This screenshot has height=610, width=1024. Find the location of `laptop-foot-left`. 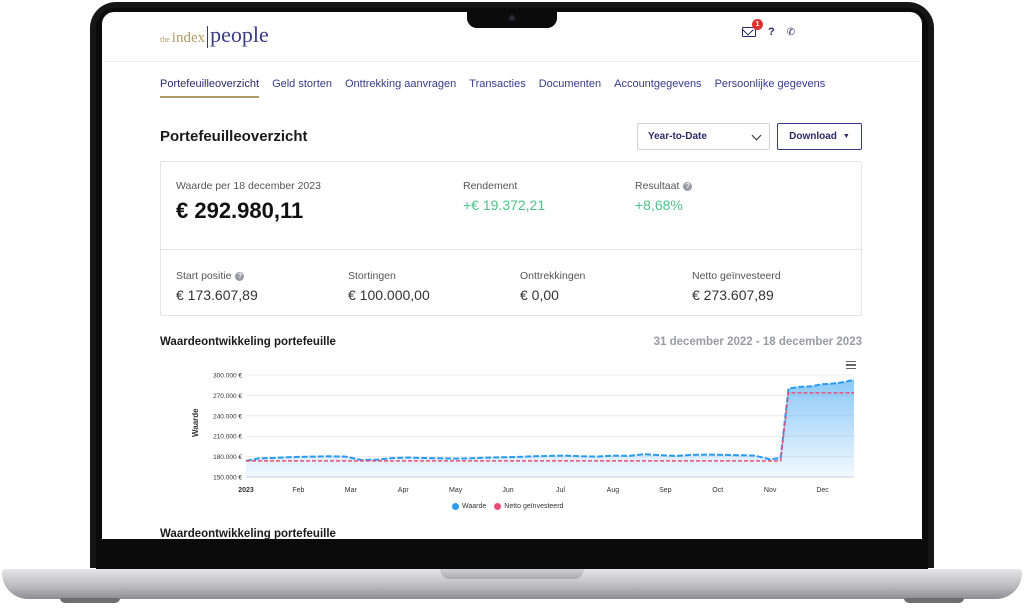

laptop-foot-left is located at coordinates (90, 600).